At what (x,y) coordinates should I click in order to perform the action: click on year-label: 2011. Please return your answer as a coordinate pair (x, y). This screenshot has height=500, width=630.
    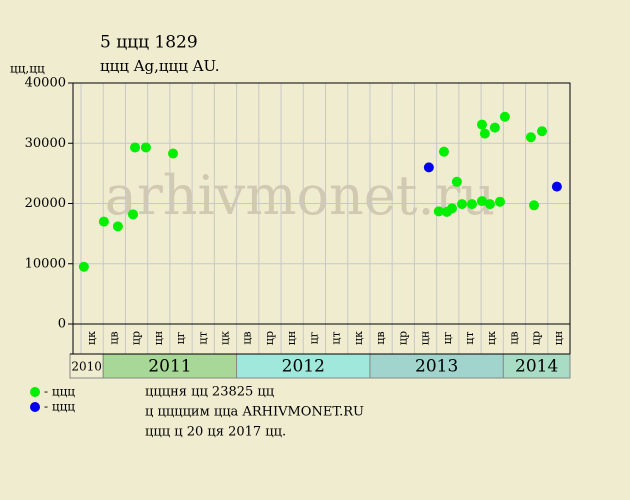
    Looking at the image, I should click on (169, 367).